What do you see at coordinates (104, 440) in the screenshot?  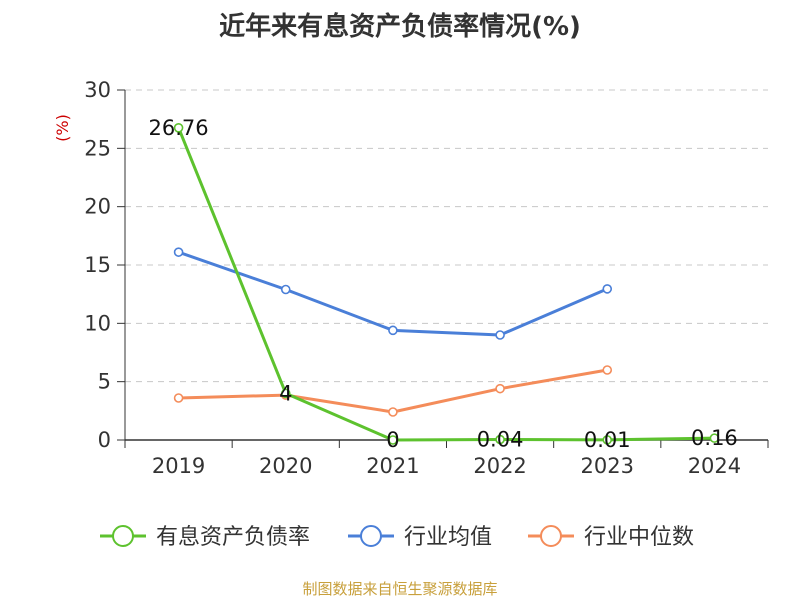 I see `y-tick-label: 0` at bounding box center [104, 440].